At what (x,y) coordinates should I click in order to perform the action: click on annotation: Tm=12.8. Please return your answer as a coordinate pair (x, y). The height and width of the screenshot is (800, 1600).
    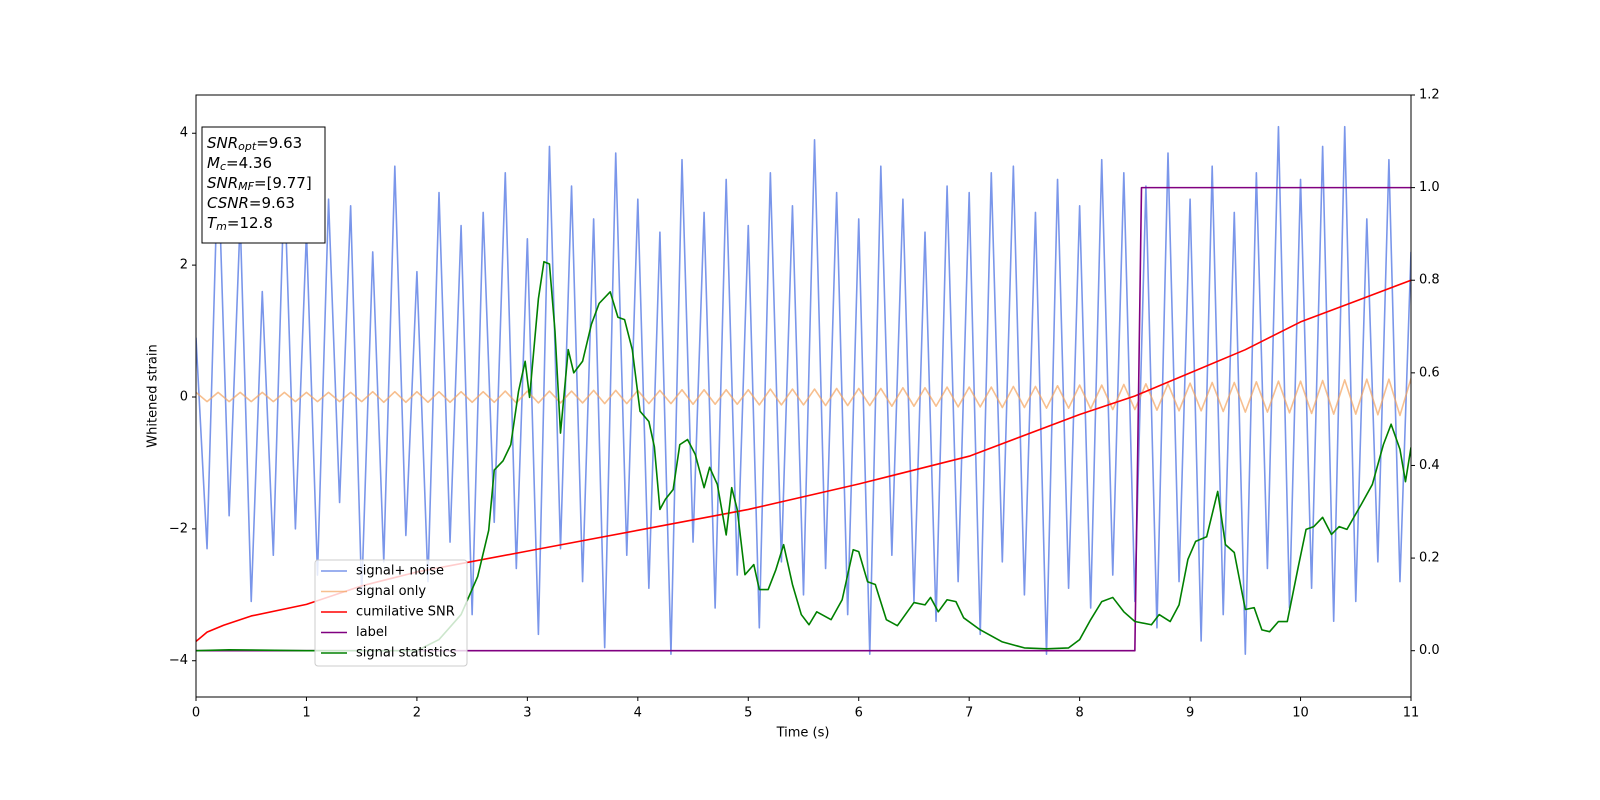
    Looking at the image, I should click on (240, 224).